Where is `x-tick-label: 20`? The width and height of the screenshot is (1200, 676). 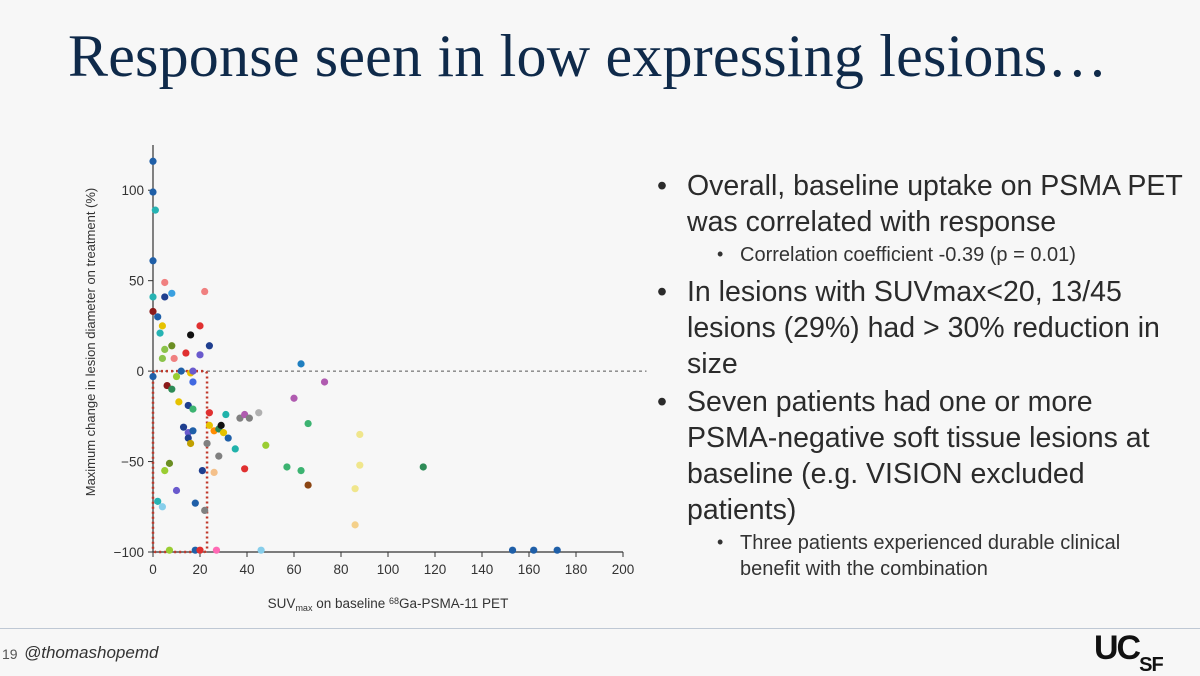 x-tick-label: 20 is located at coordinates (199, 569).